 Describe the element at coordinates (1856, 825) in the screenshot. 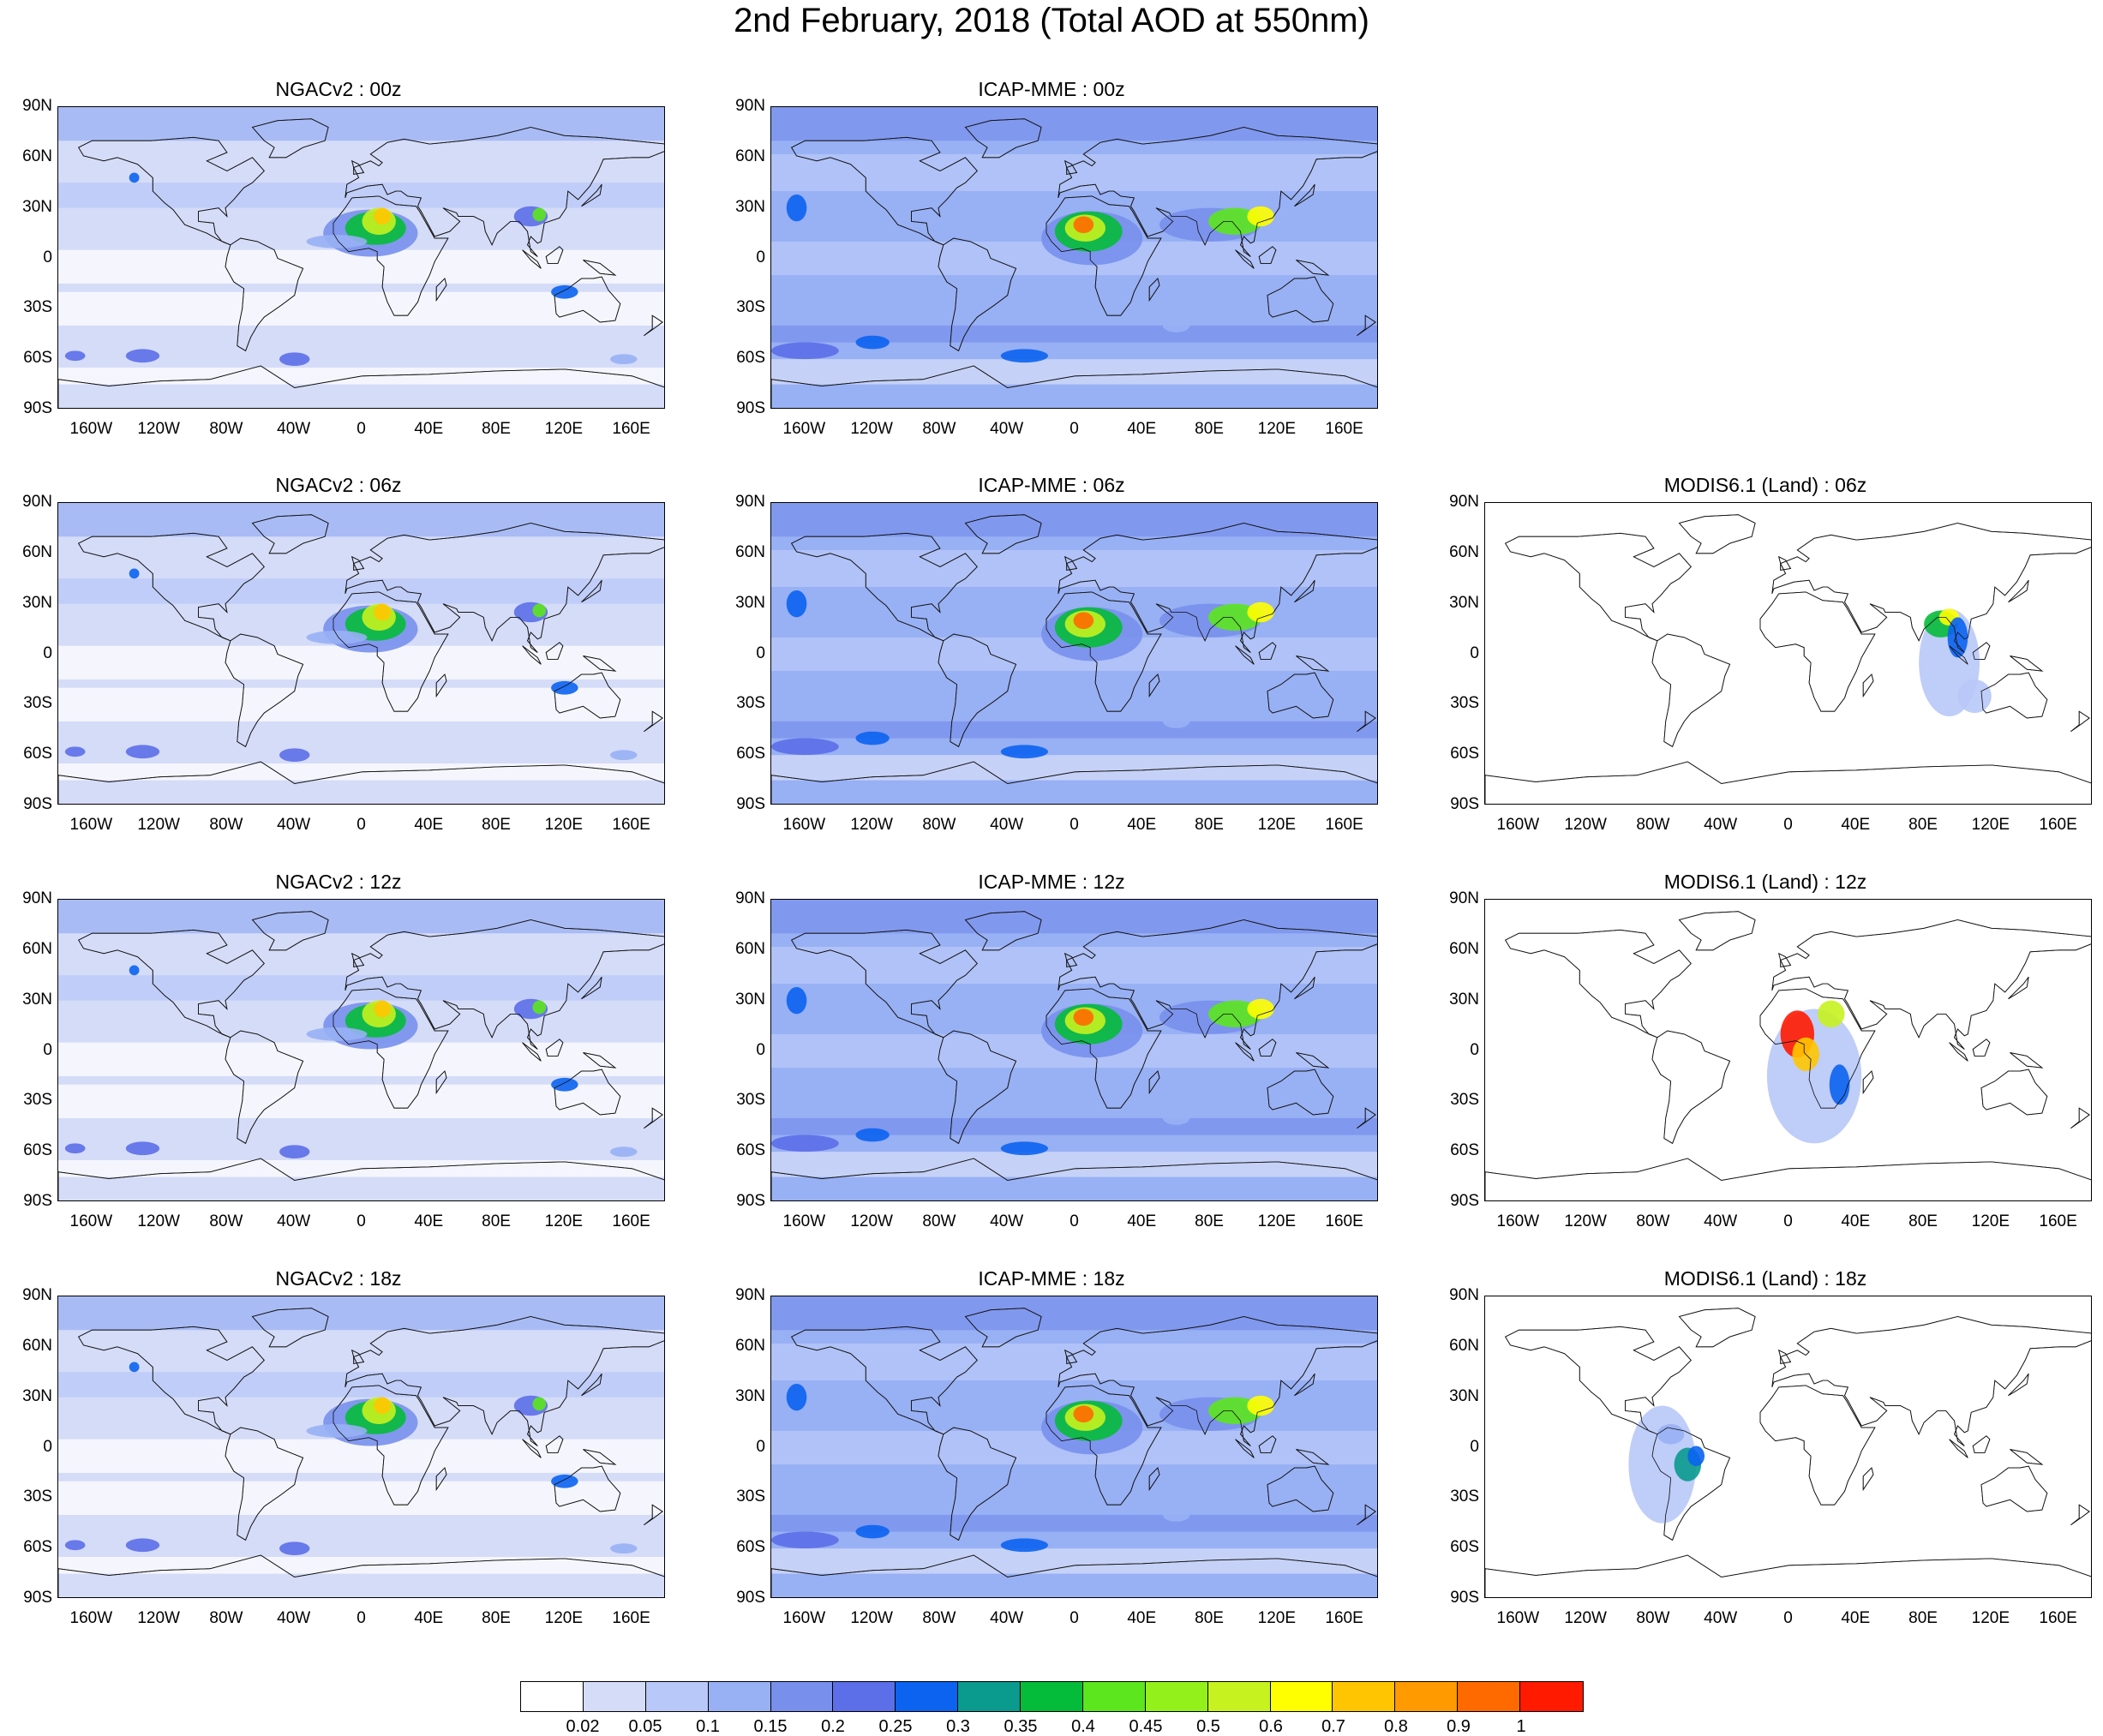

I see `lon-tick-label: 40E` at that location.